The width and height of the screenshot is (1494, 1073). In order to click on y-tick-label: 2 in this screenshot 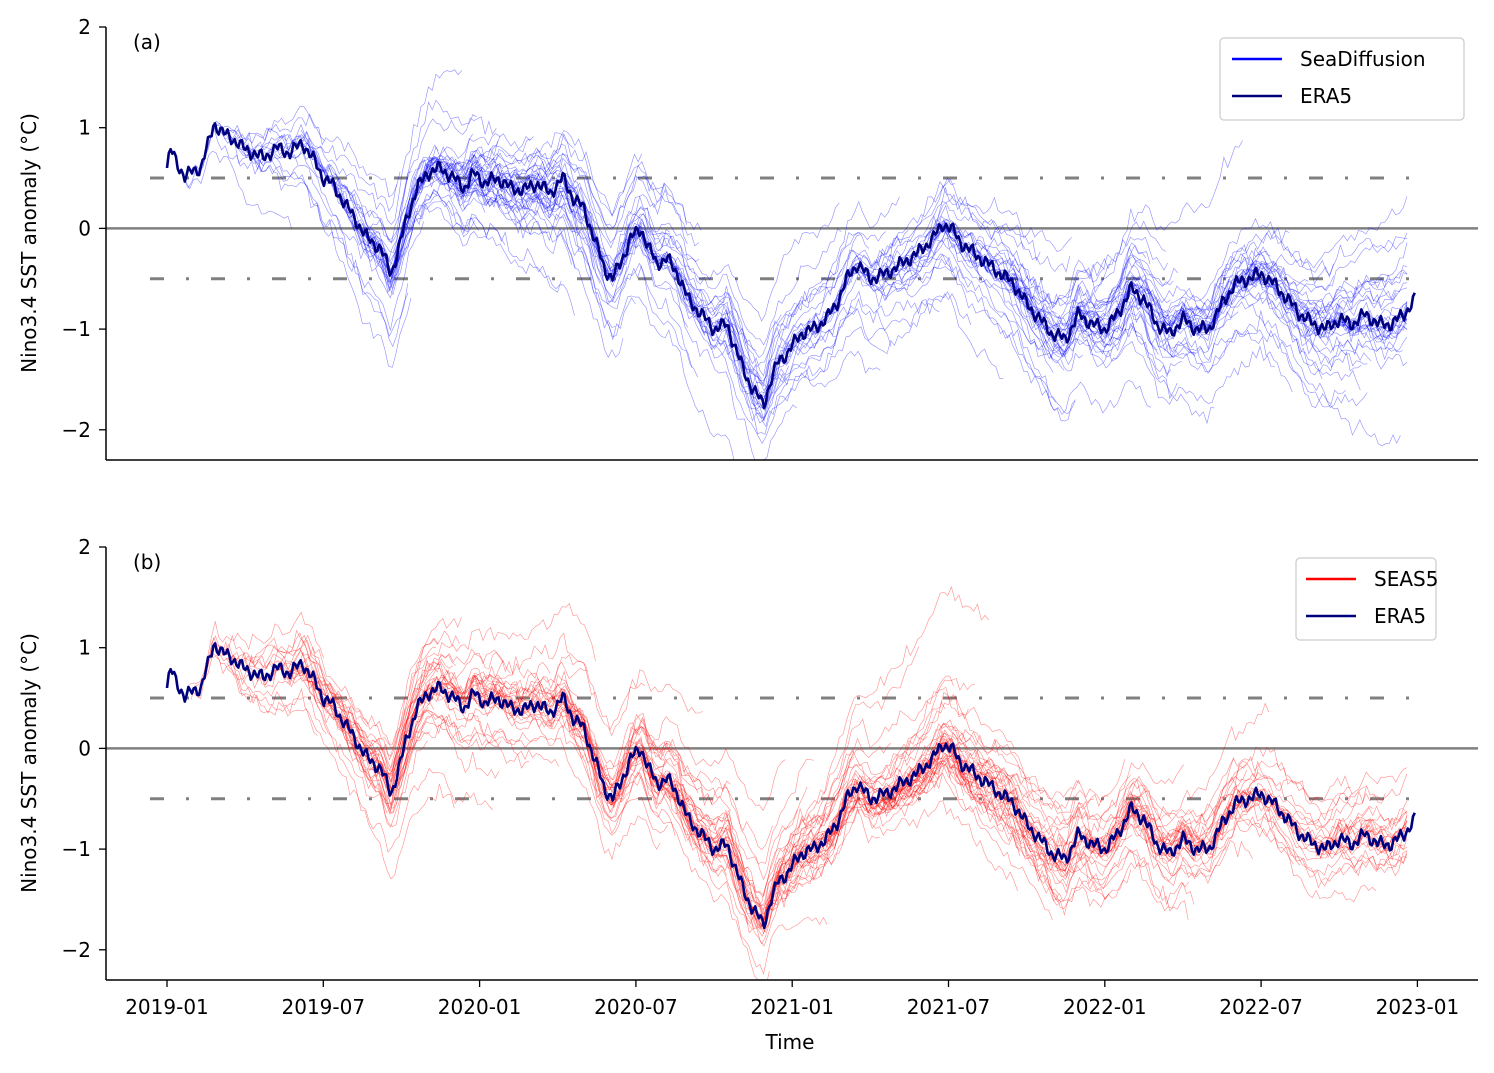, I will do `click(84, 27)`.